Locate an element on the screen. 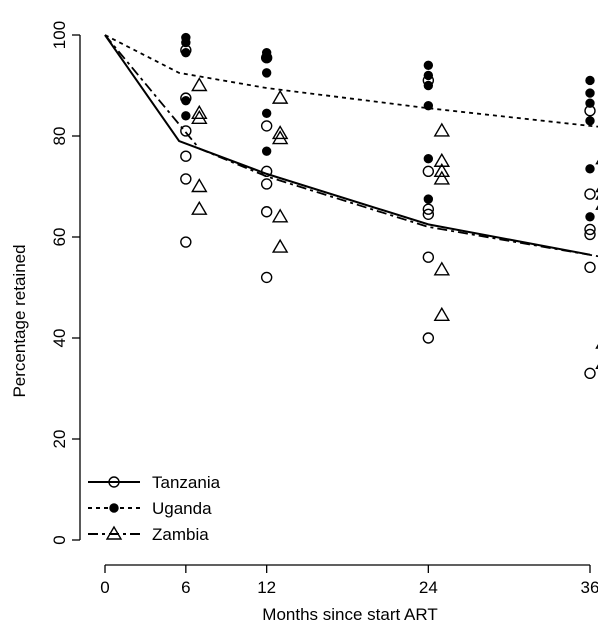  curve-uganda is located at coordinates (351, 81).